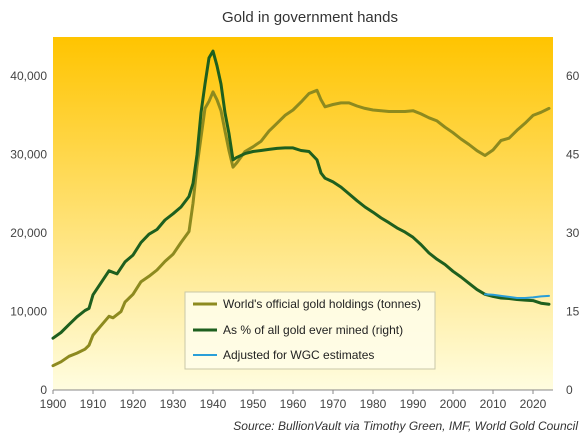 This screenshot has width=585, height=437. I want to click on legend-label-pct-mined: As % of all gold ever mined (right), so click(313, 330).